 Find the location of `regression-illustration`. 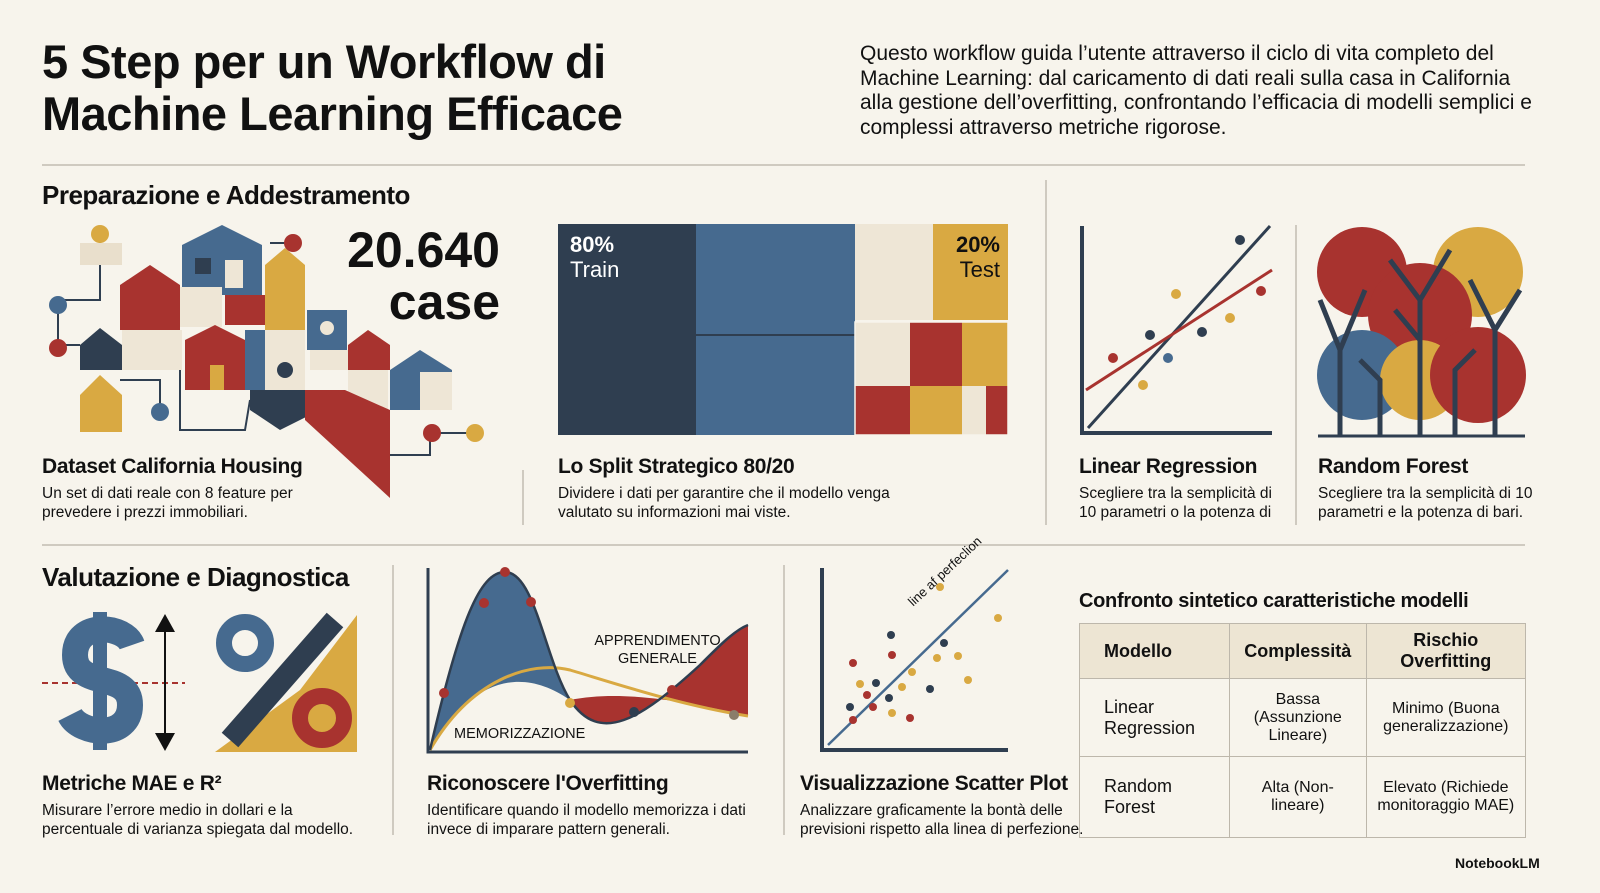

regression-illustration is located at coordinates (1176, 329).